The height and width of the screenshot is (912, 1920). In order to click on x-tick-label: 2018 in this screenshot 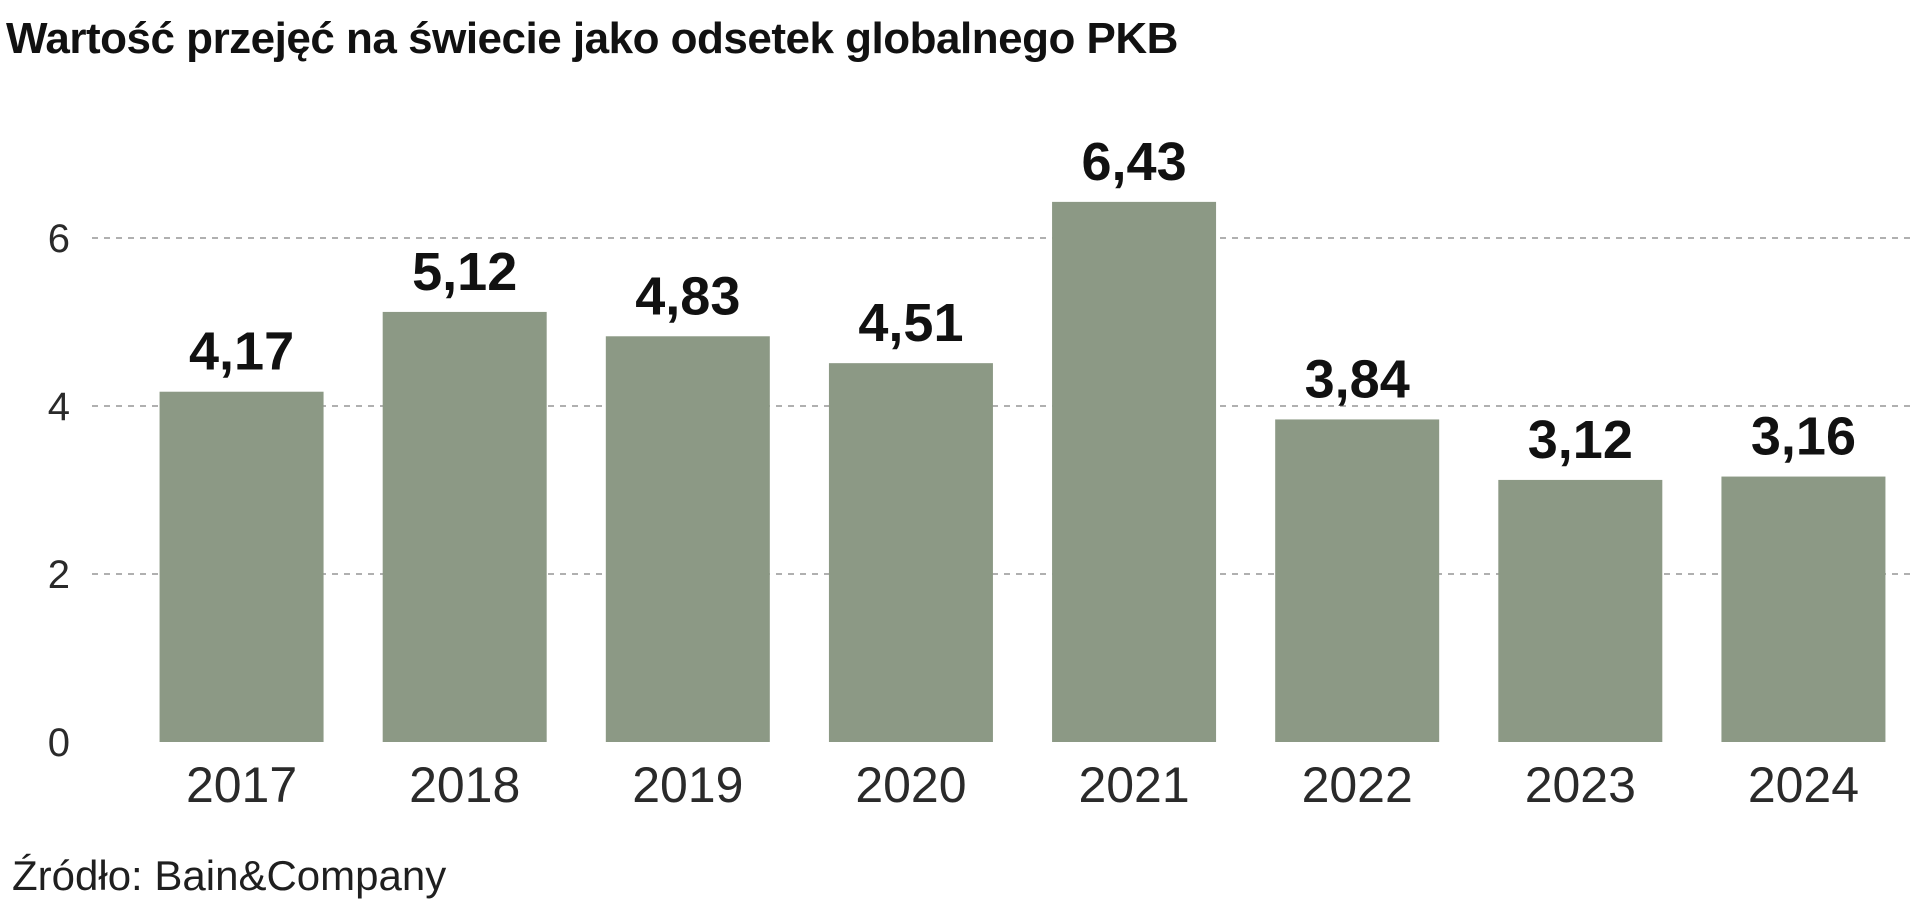, I will do `click(464, 785)`.